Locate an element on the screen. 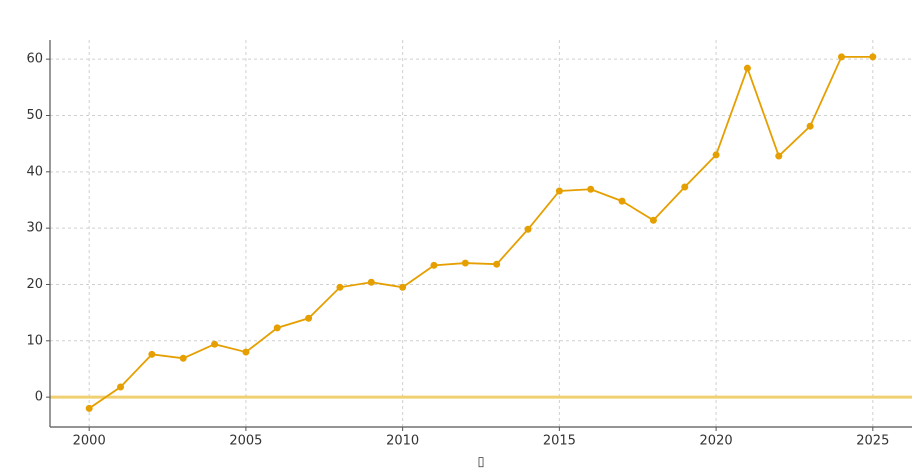 The width and height of the screenshot is (915, 474). y-tick-label: 60 is located at coordinates (34, 59).